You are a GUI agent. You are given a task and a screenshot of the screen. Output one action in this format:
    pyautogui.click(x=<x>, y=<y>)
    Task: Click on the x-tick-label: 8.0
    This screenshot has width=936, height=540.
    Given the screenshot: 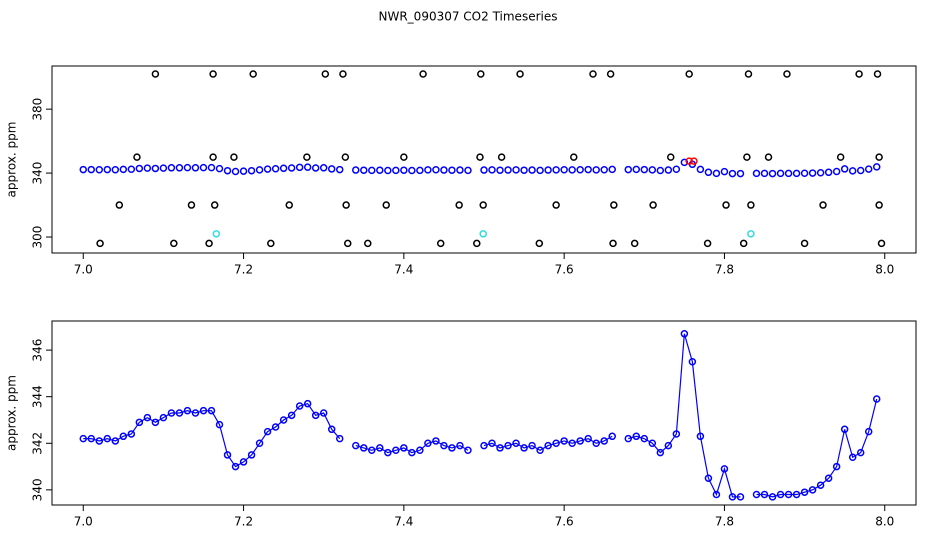 What is the action you would take?
    pyautogui.click(x=884, y=522)
    